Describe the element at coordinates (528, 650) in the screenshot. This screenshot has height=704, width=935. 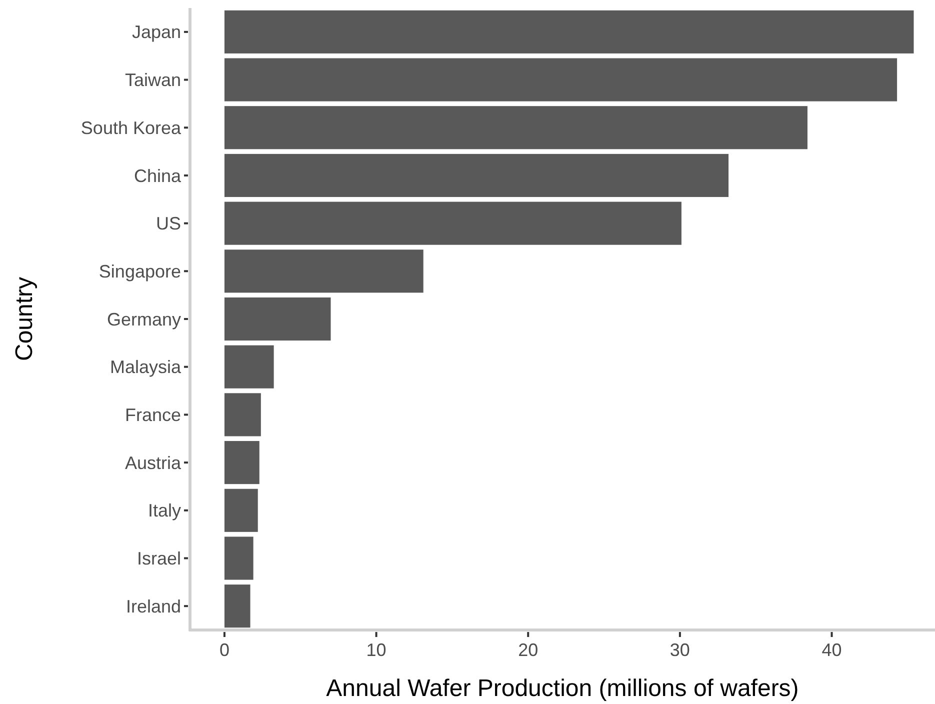
I see `x-tick-label: 20` at that location.